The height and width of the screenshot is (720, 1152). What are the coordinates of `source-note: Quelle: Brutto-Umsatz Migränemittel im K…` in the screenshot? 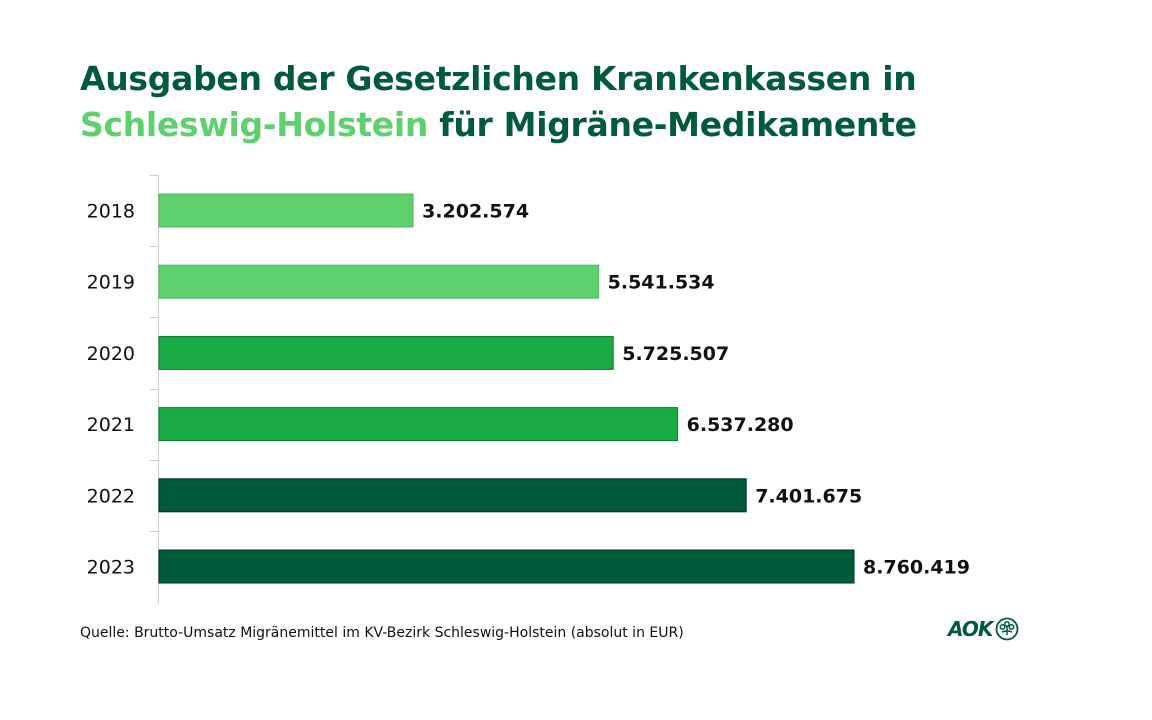 It's located at (382, 633).